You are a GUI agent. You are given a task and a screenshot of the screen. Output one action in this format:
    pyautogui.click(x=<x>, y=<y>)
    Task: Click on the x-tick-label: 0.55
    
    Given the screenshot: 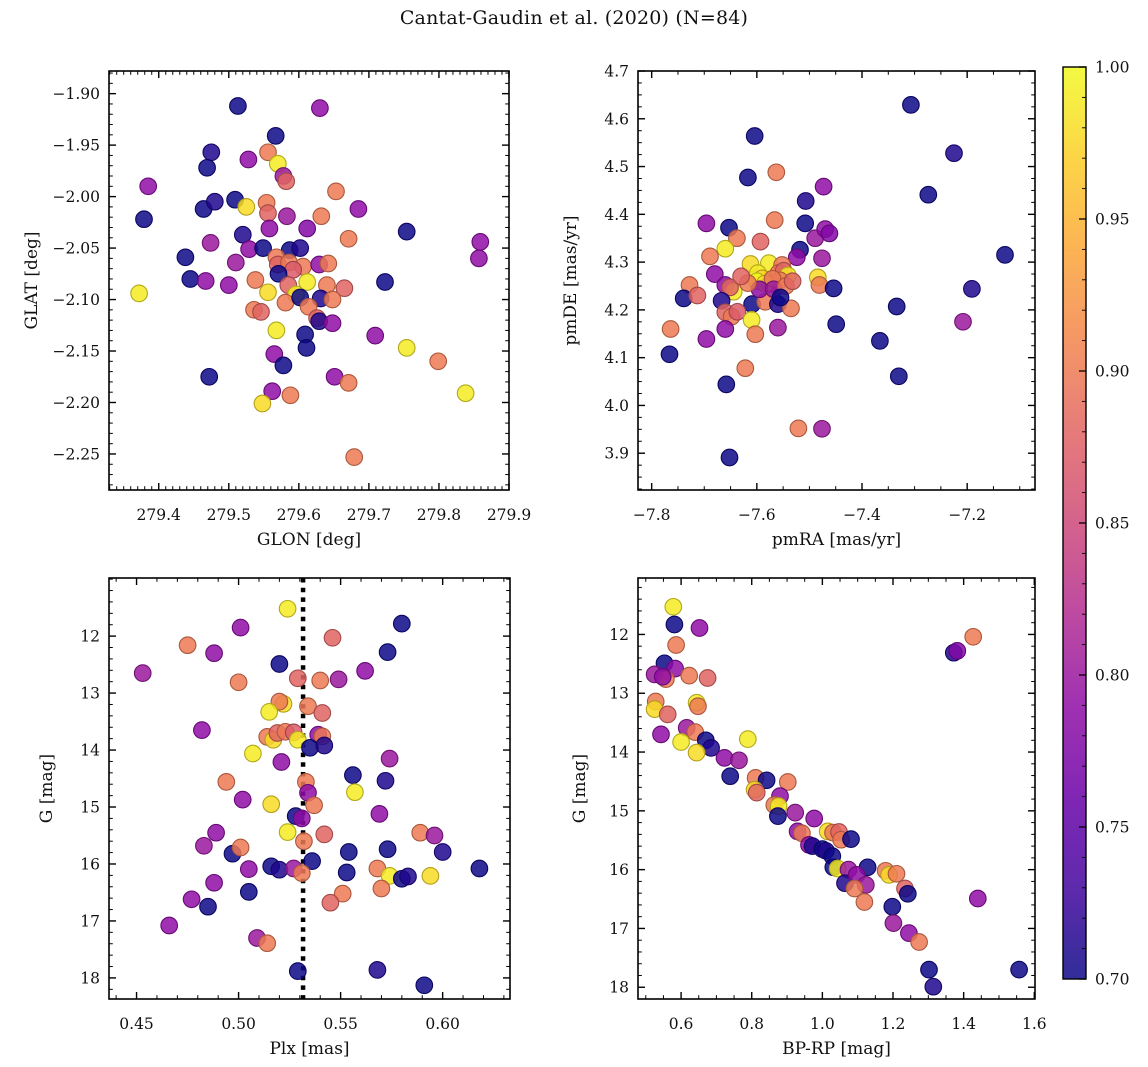 What is the action you would take?
    pyautogui.click(x=340, y=1024)
    